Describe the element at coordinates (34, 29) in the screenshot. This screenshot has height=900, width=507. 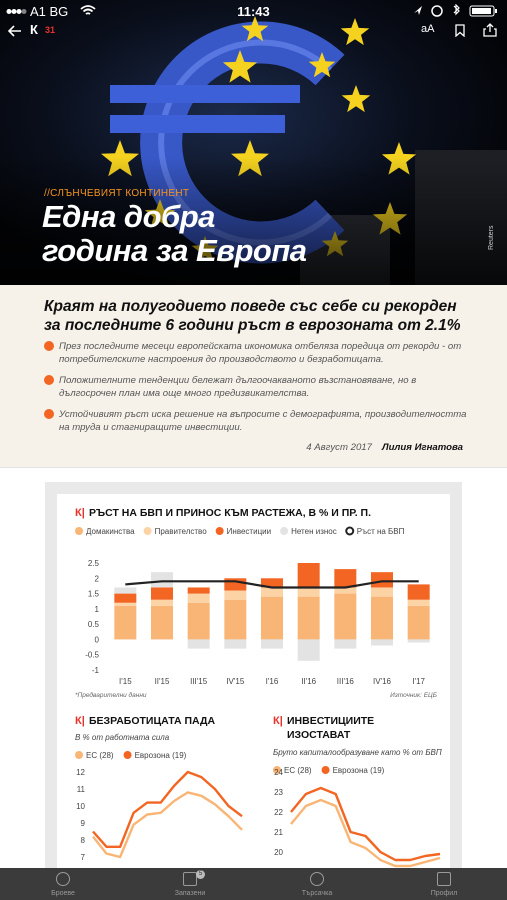
I see `logo: К` at that location.